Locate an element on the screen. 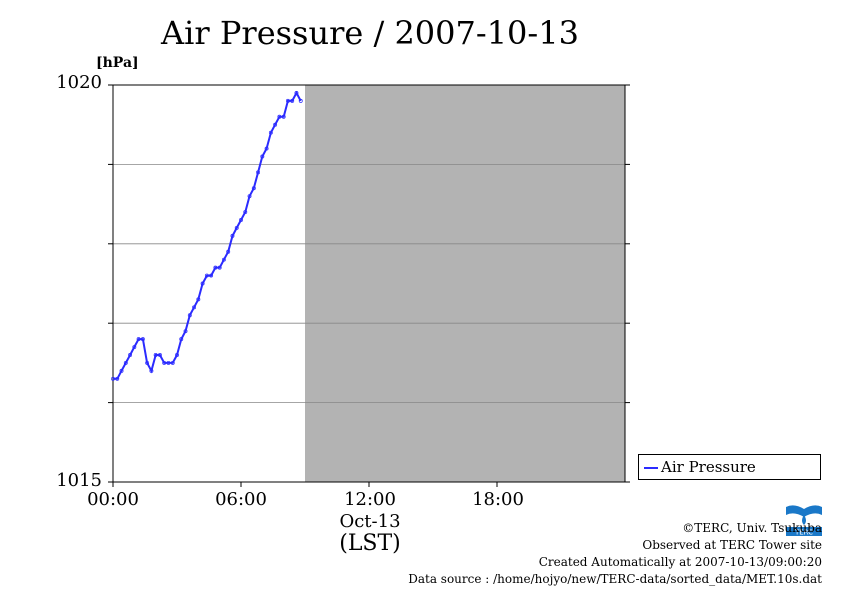  footer-observed: Observed at TERC Tower site is located at coordinates (732, 545).